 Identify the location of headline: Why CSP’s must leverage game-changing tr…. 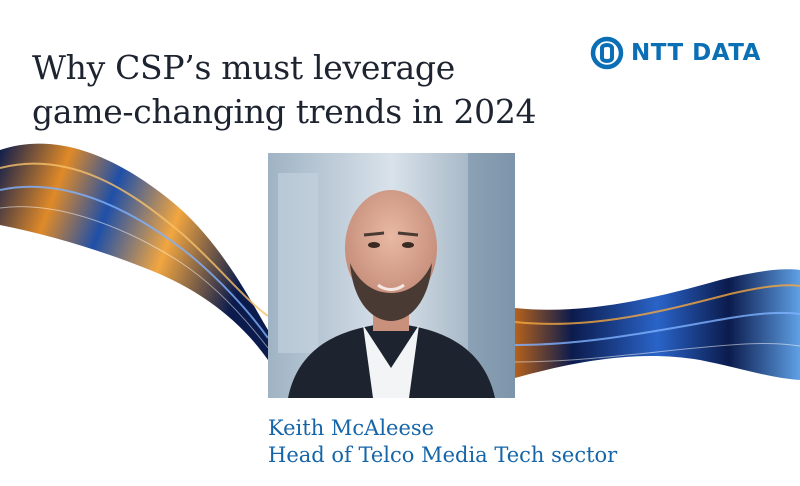
(284, 90).